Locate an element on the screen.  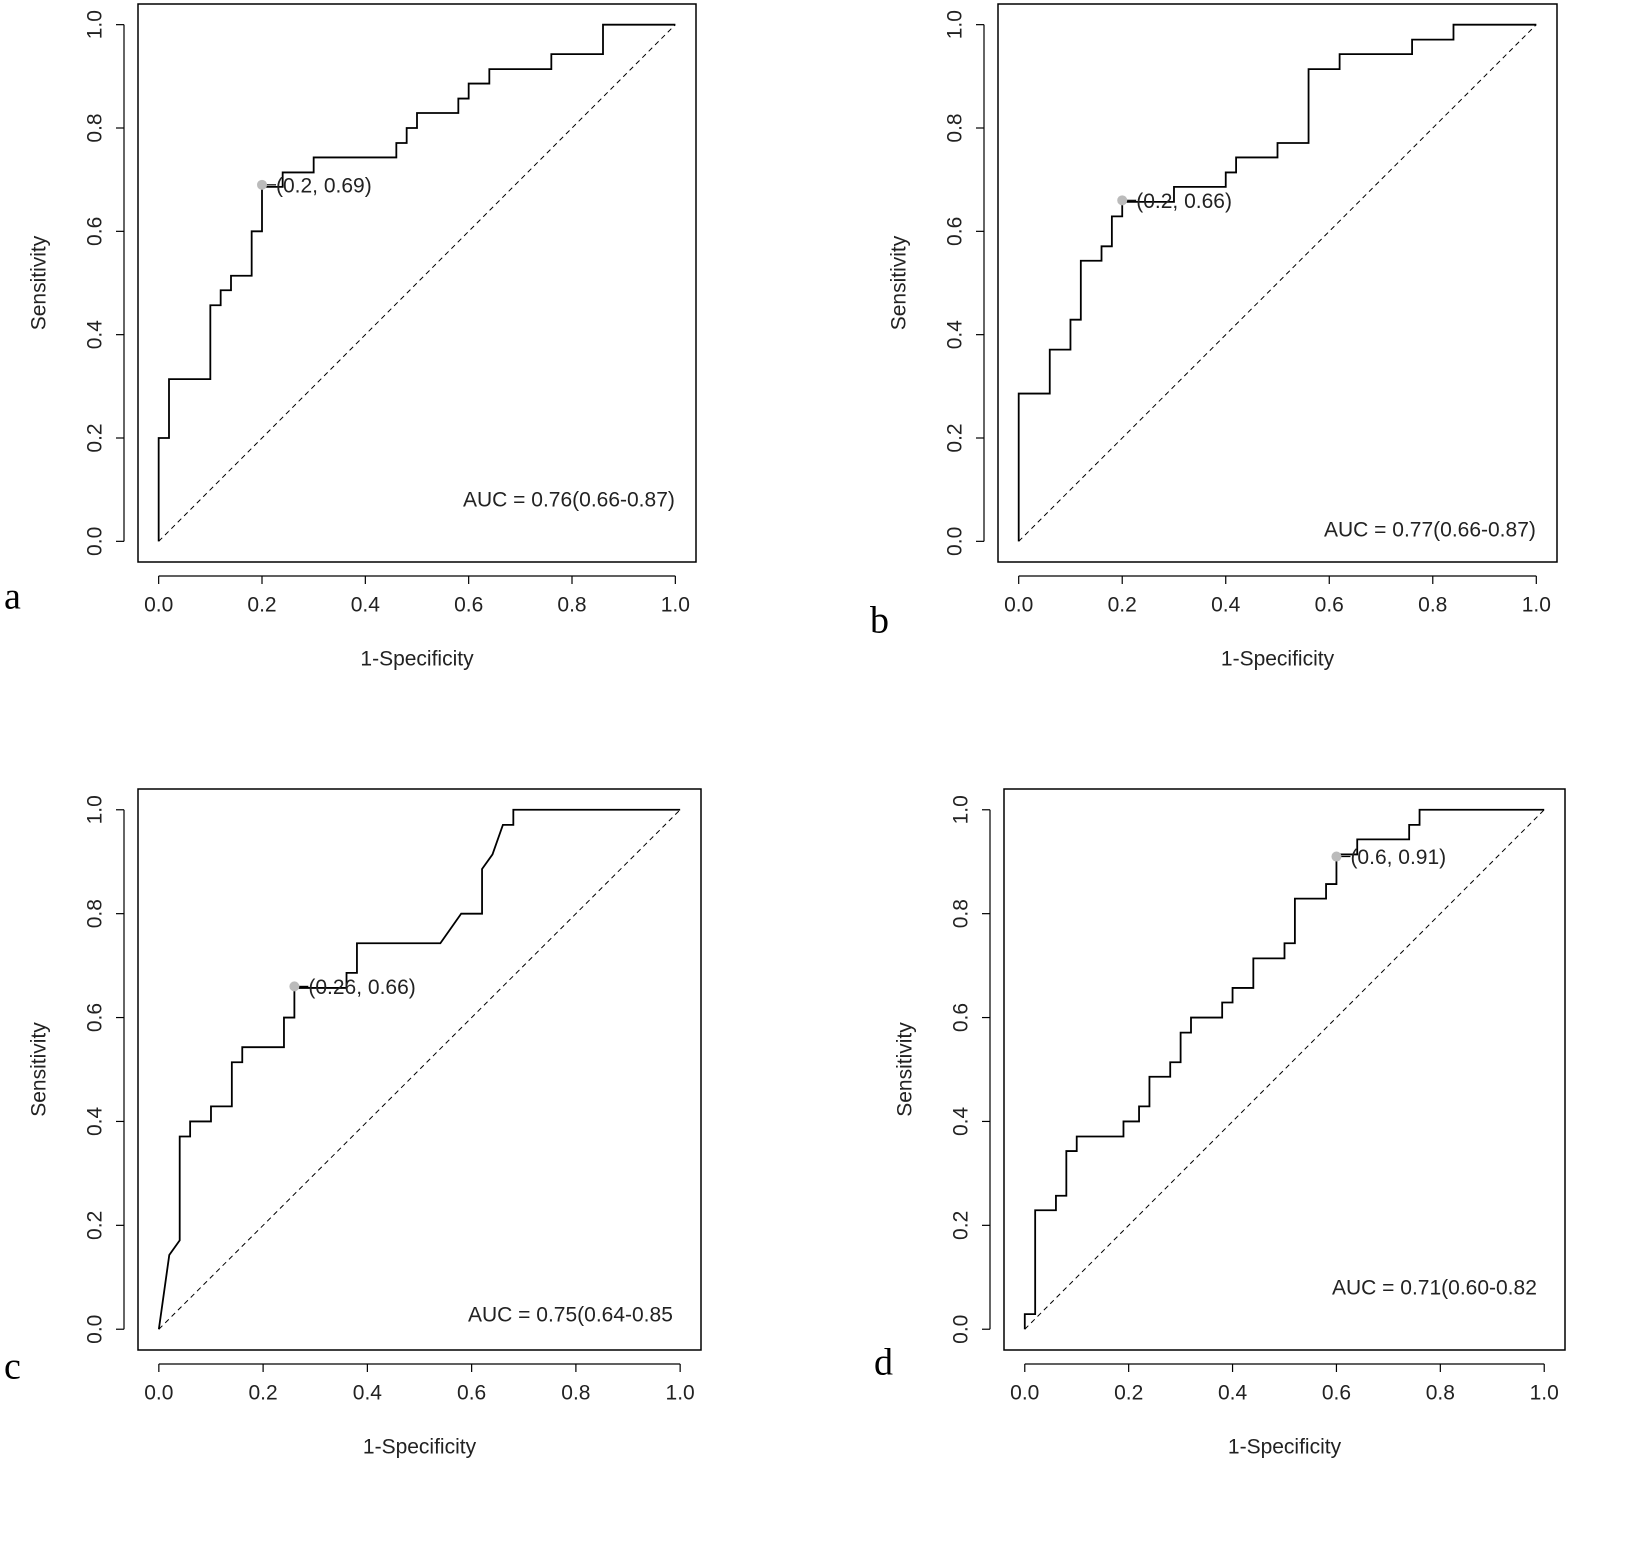
annotation-group: AUC = 0.71(0.60-0.82 is located at coordinates (1434, 1288).